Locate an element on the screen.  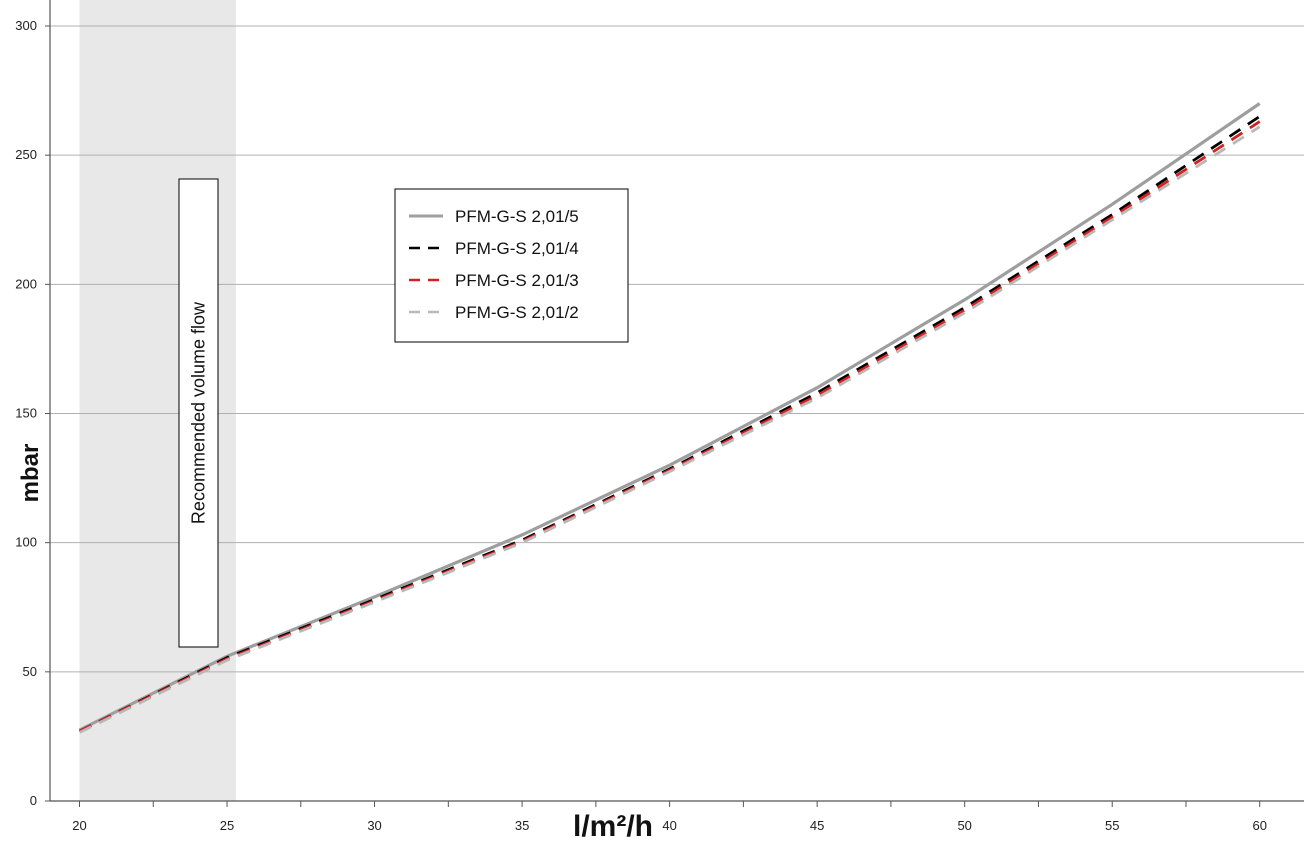
x-tick-label-4: 40 is located at coordinates (669, 825).